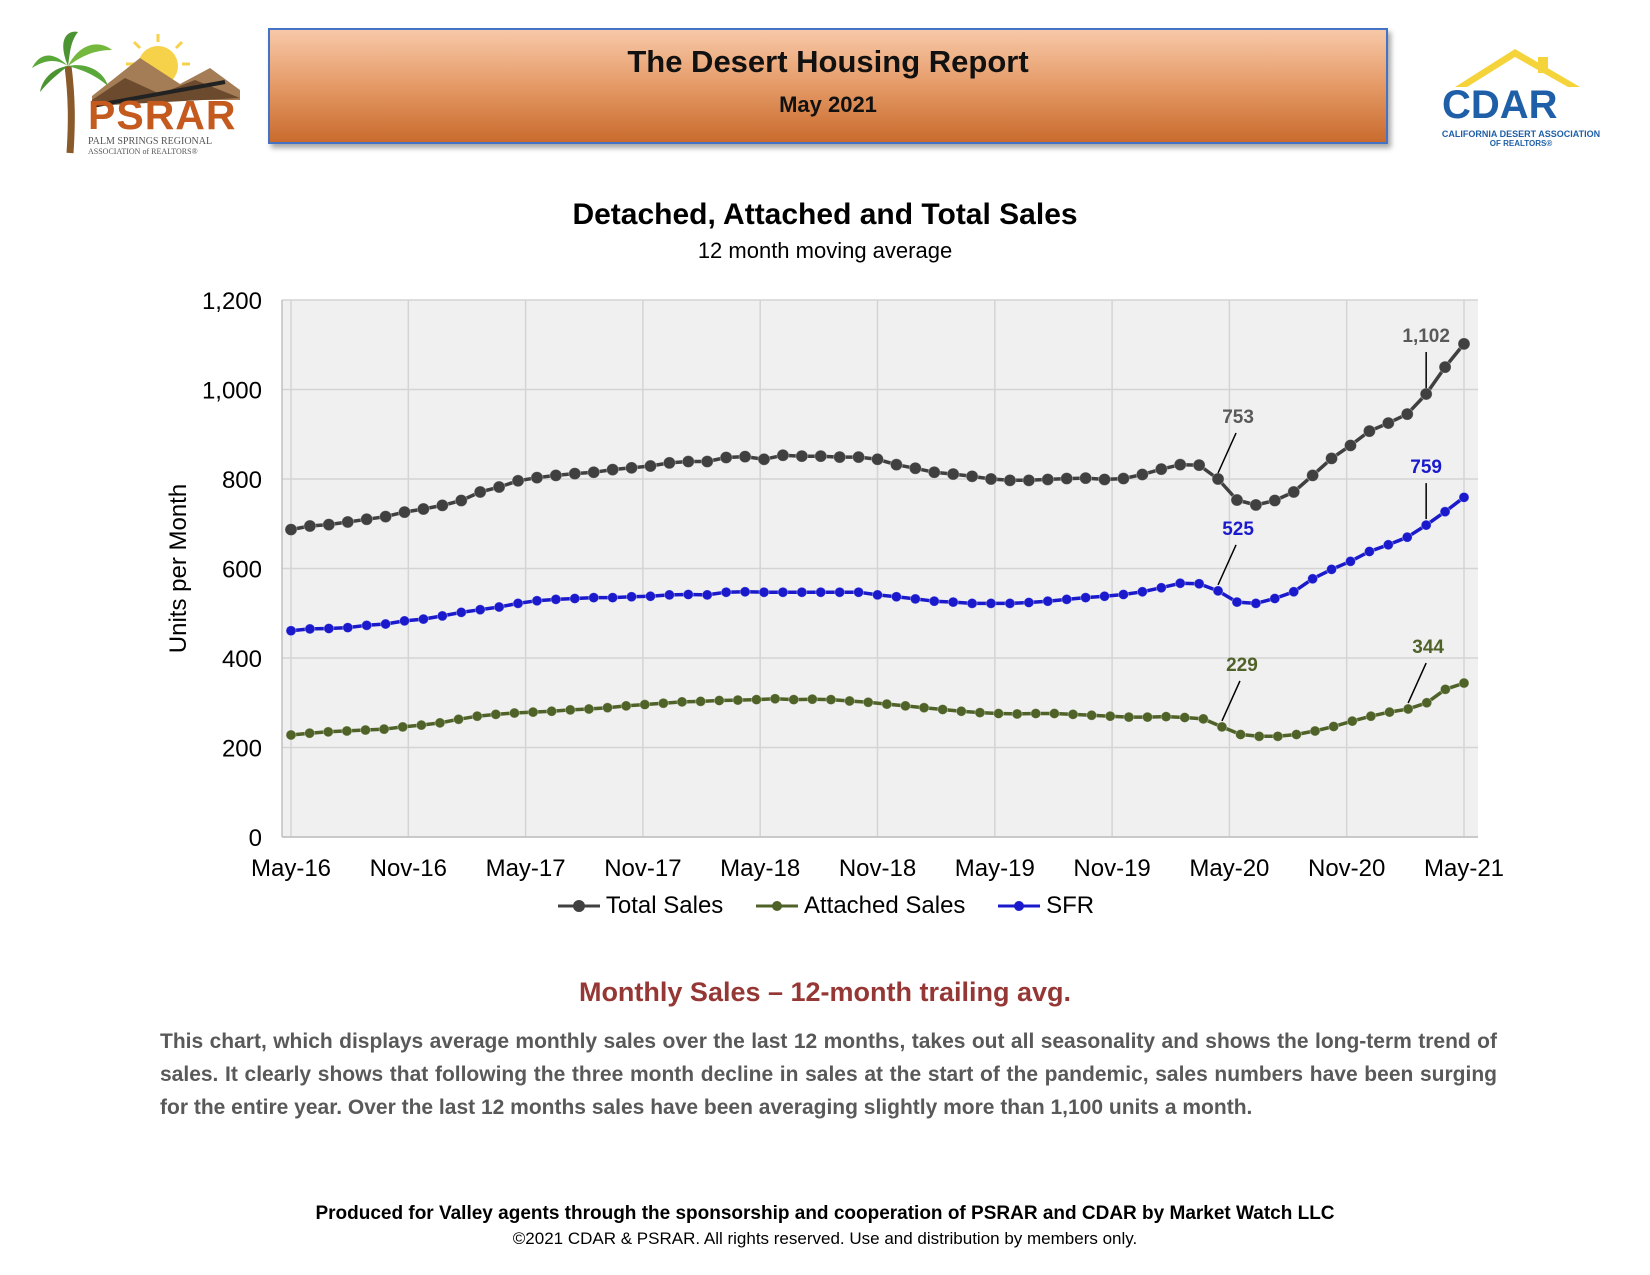 The width and height of the screenshot is (1650, 1275). Describe the element at coordinates (1517, 68) in the screenshot. I see `house-roof-icon` at that location.